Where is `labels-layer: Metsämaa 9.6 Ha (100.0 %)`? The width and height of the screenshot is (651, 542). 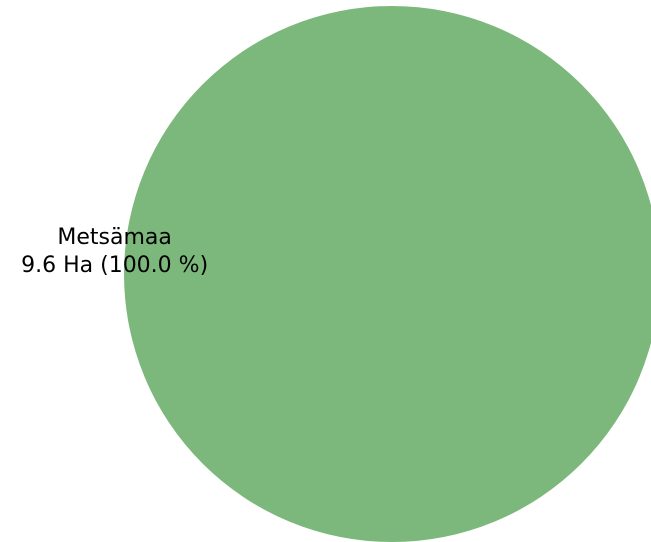
labels-layer: Metsämaa 9.6 Ha (100.0 %) is located at coordinates (114, 251).